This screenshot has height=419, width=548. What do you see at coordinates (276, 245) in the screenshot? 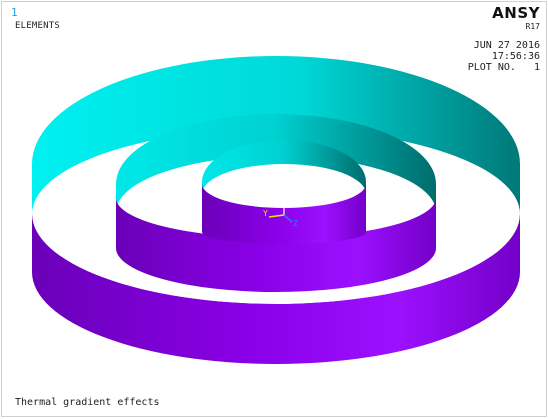
I see `middle-ring-outer-surface` at bounding box center [276, 245].